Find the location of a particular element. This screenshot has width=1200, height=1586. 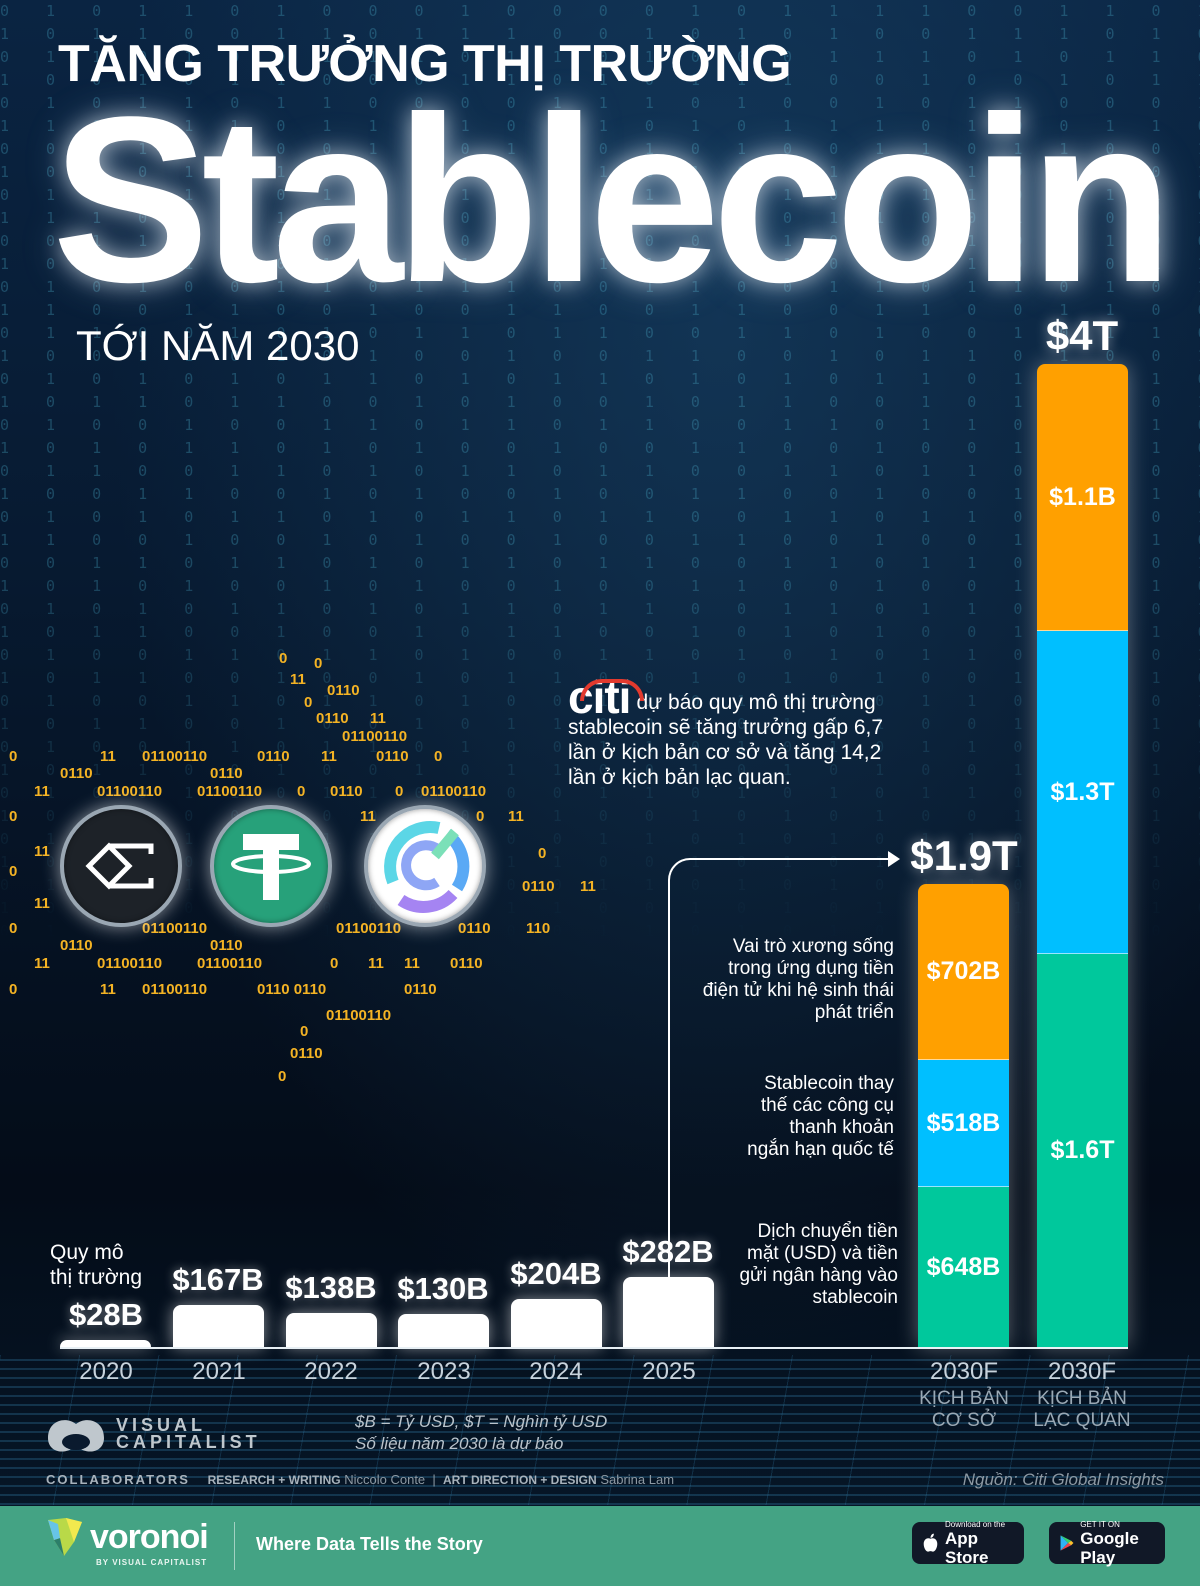

google-play-button: GET IT ON Google Play is located at coordinates (1107, 1543).